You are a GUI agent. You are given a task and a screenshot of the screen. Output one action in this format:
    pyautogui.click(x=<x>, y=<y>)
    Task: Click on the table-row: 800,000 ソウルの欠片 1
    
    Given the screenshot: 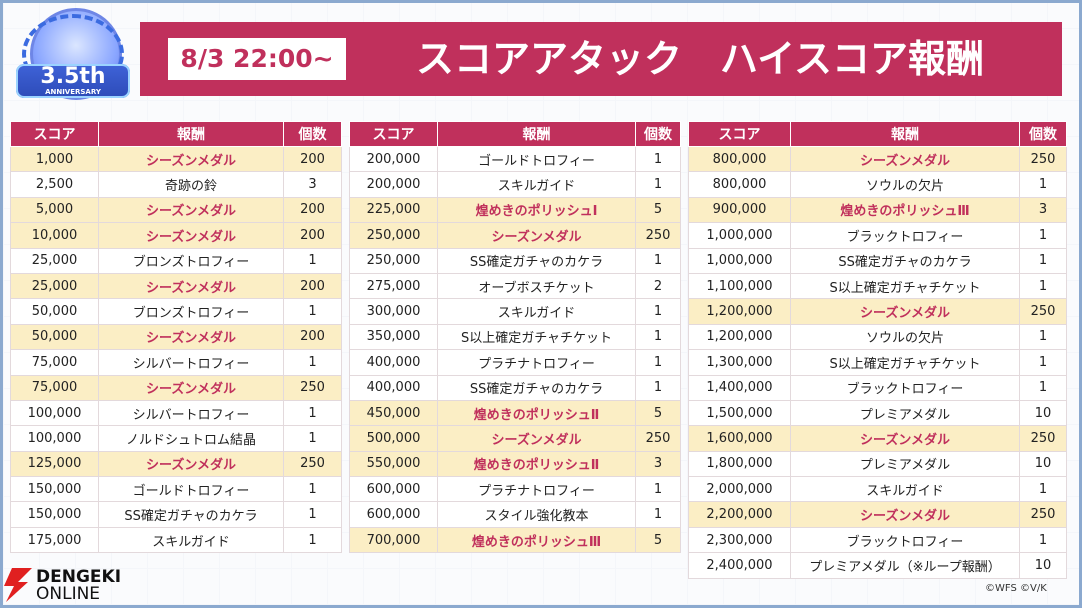 What is the action you would take?
    pyautogui.click(x=877, y=184)
    